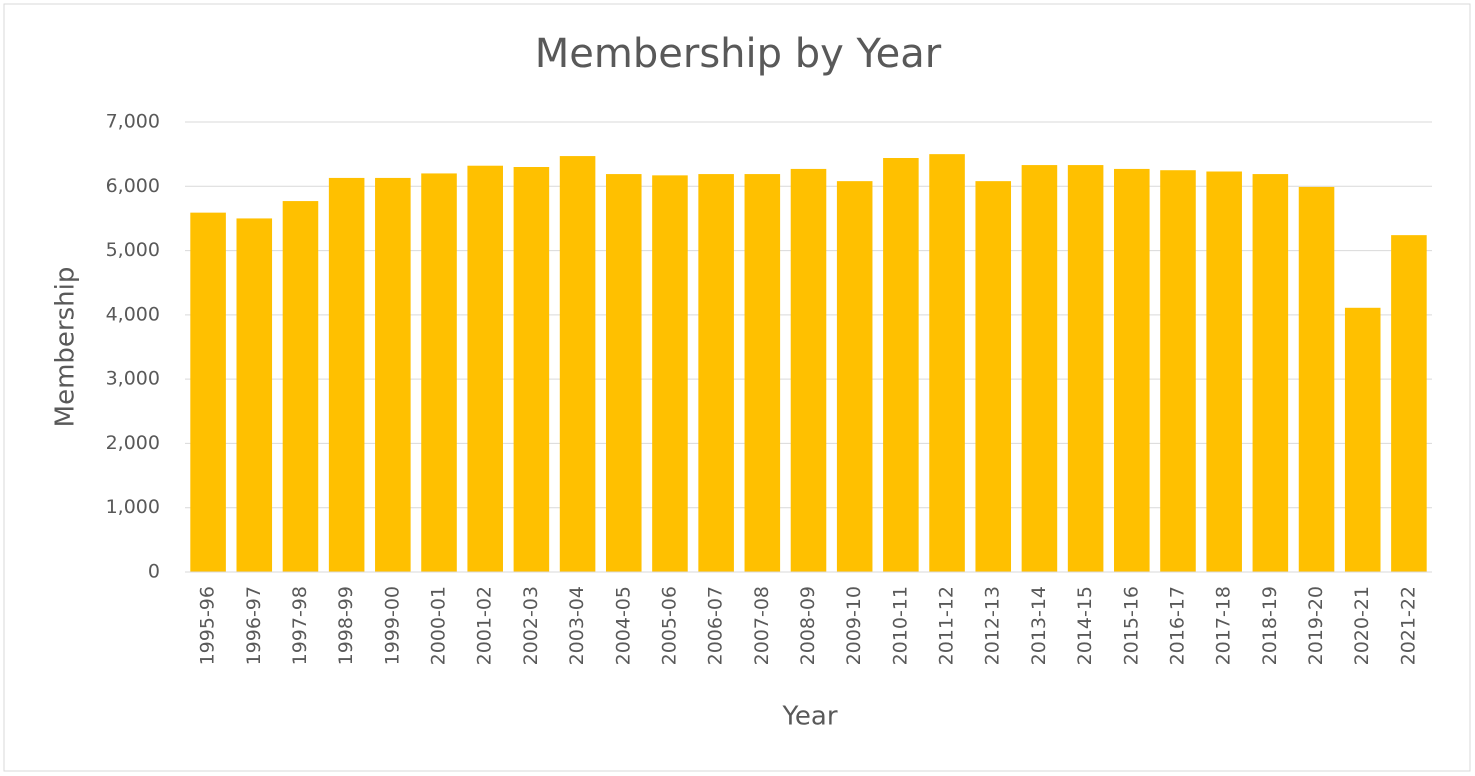 The height and width of the screenshot is (776, 1475). What do you see at coordinates (1270, 625) in the screenshot?
I see `x-tick-label: 2018-19` at bounding box center [1270, 625].